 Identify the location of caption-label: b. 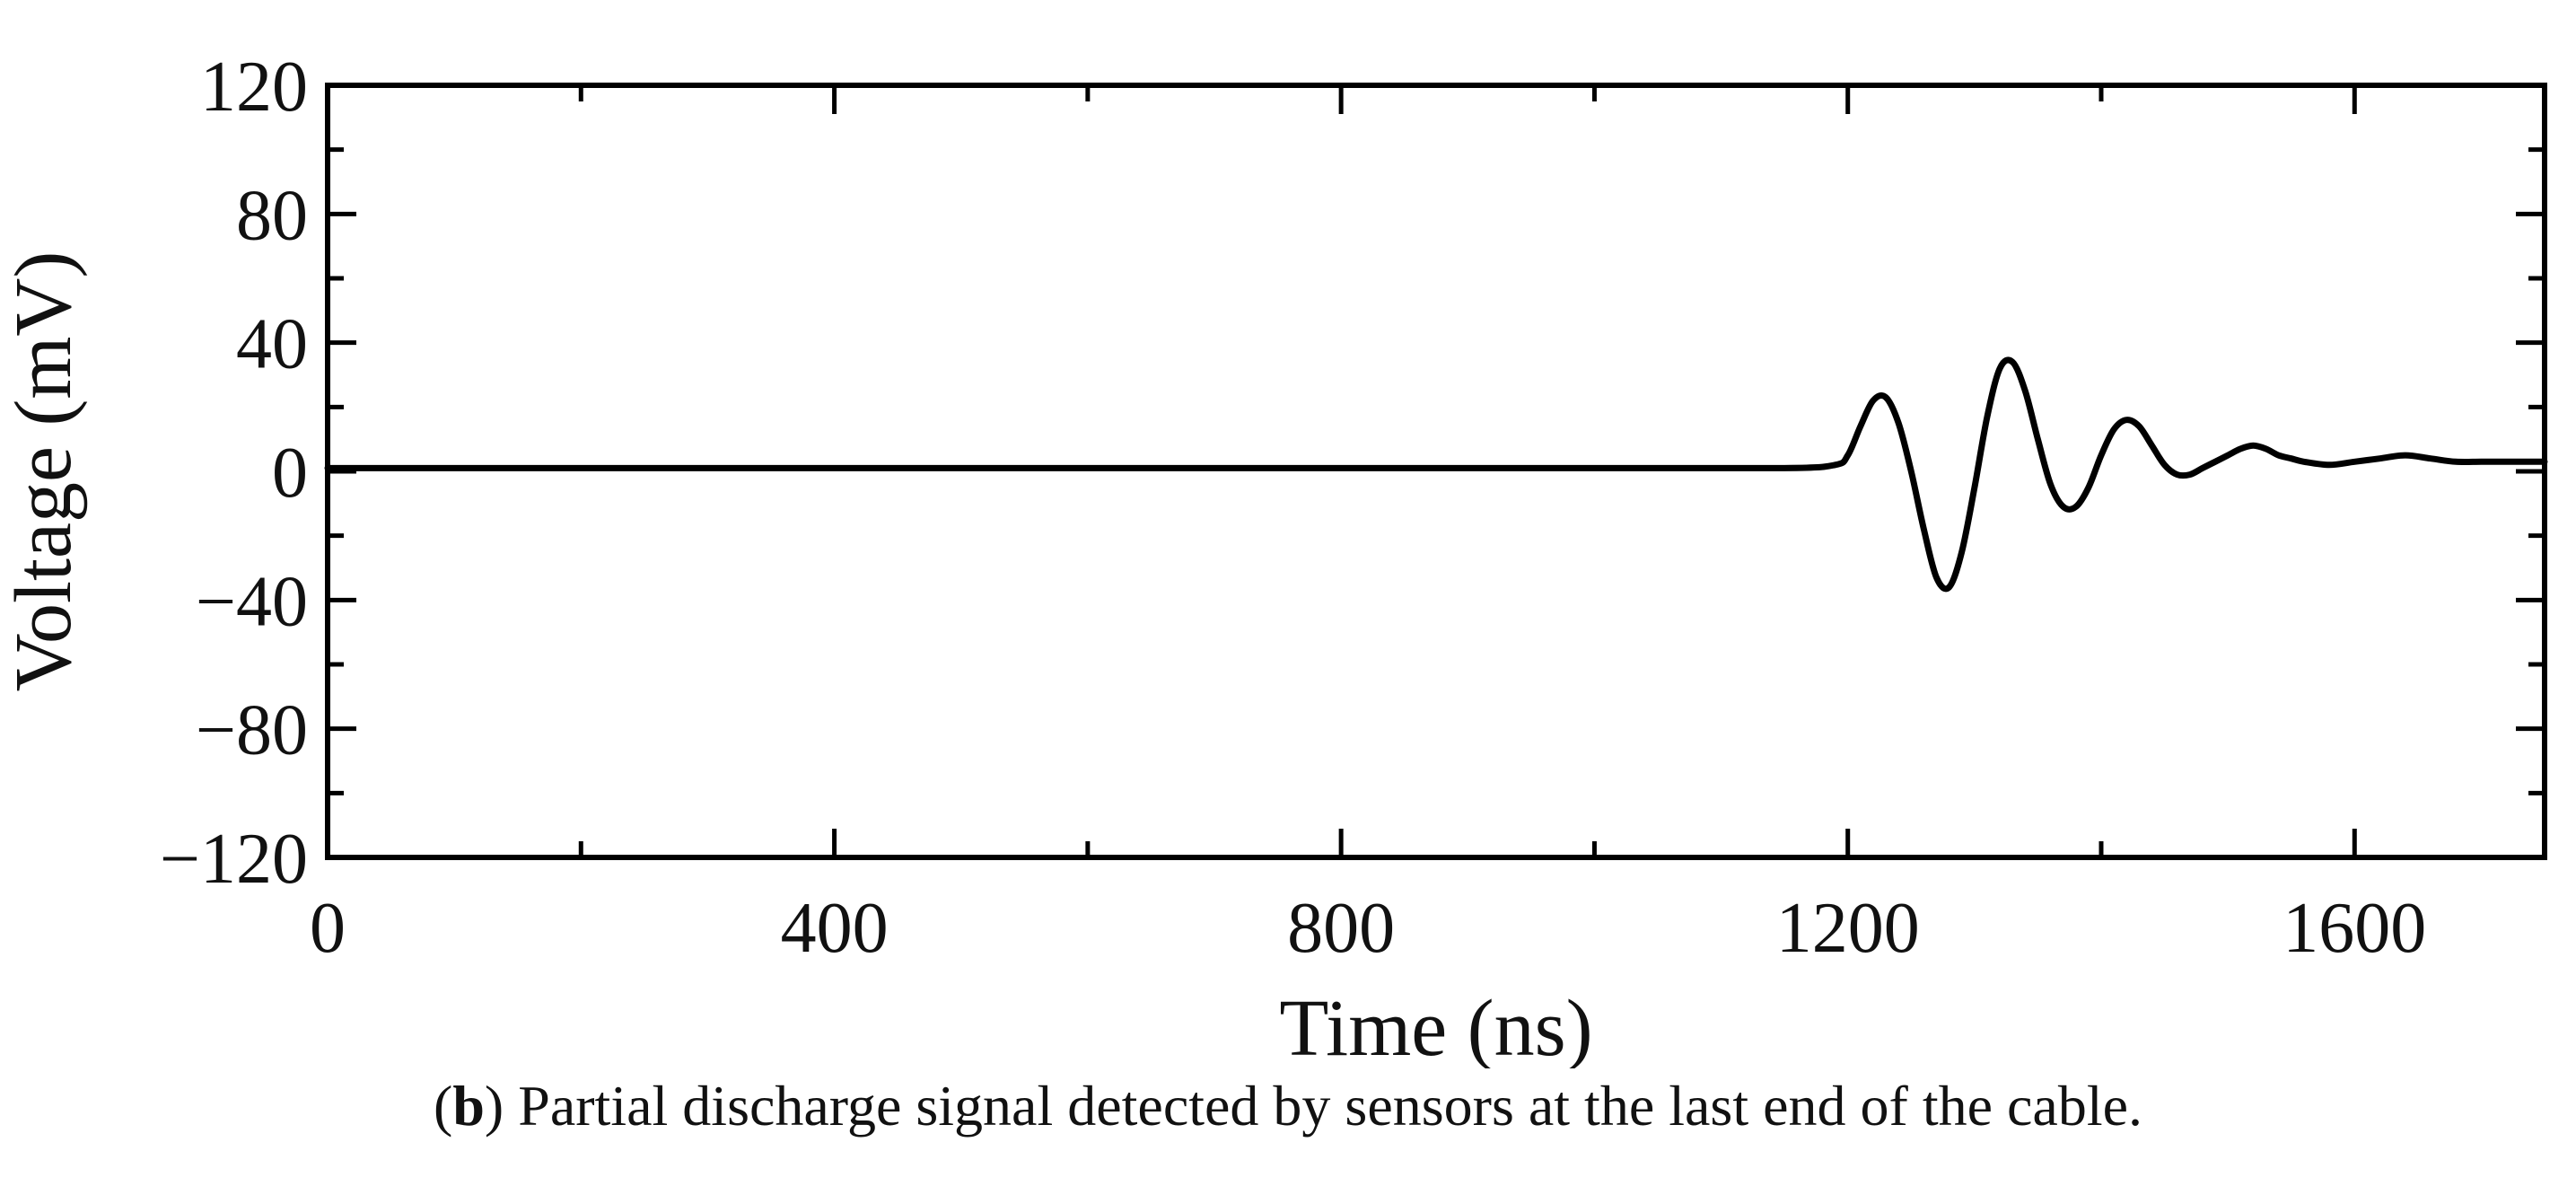
(468, 1106).